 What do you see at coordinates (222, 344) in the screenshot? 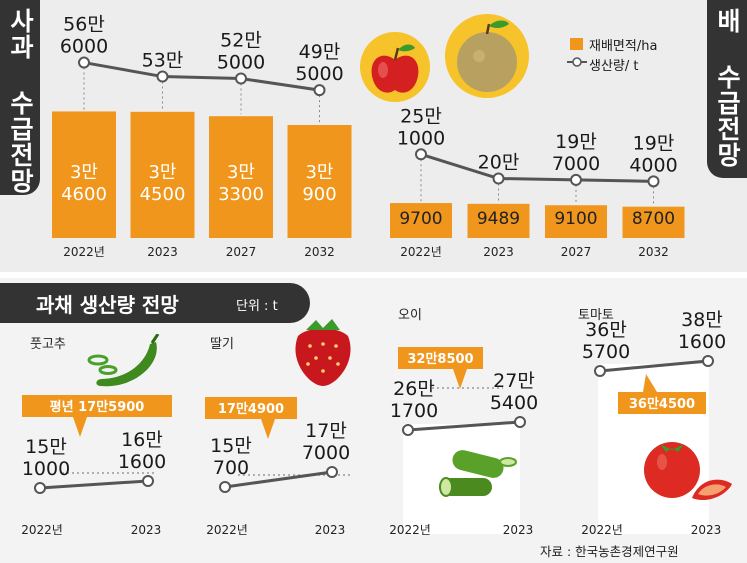
I see `strawberry-title: 딸기` at bounding box center [222, 344].